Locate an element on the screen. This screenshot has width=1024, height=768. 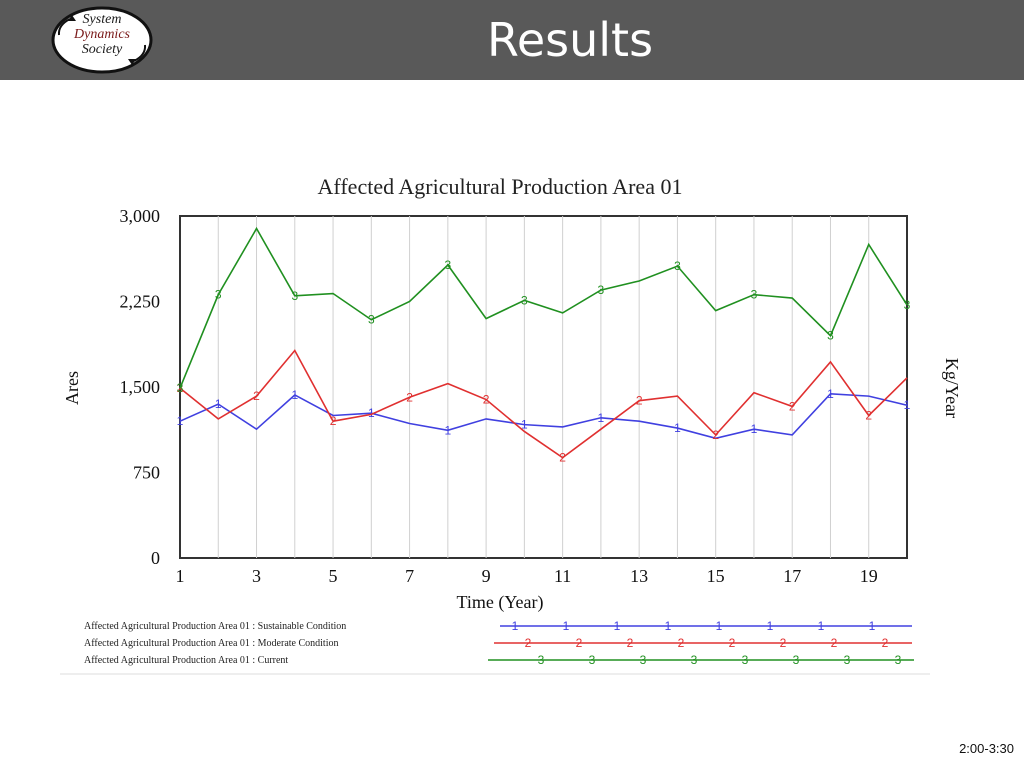
system-dynamics-society-logo is located at coordinates (102, 40).